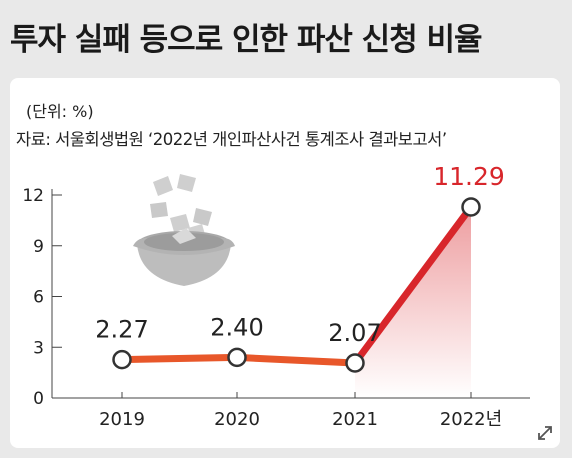  I want to click on x-tick-label: 2019, so click(122, 419).